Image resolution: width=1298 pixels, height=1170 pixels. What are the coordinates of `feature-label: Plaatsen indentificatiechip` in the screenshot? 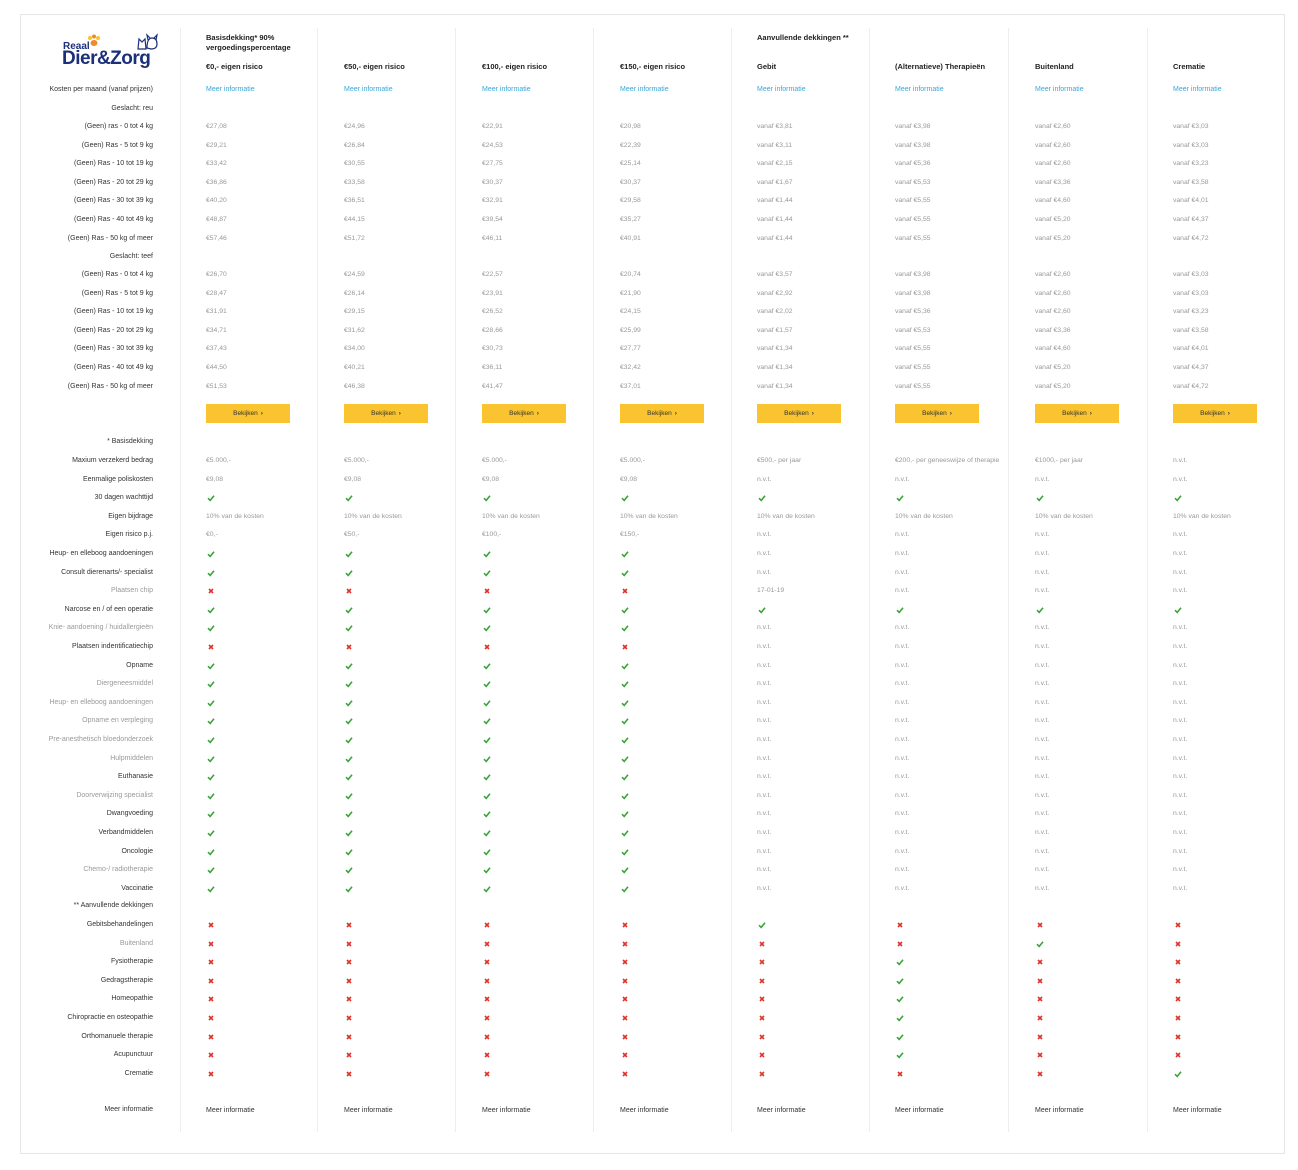 It's located at (112, 646).